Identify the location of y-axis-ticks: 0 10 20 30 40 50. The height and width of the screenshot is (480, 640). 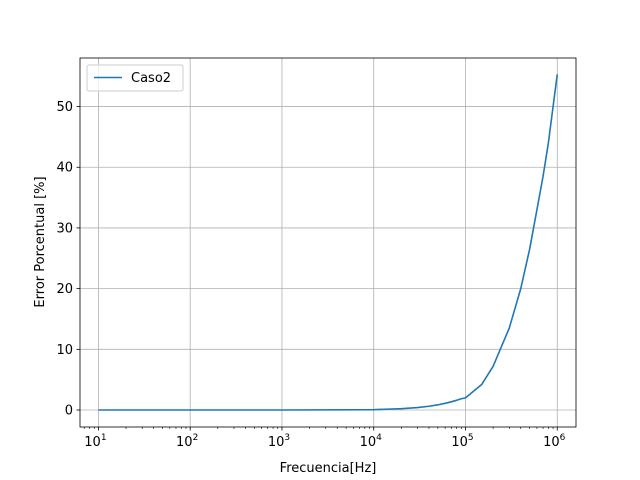
(68, 259).